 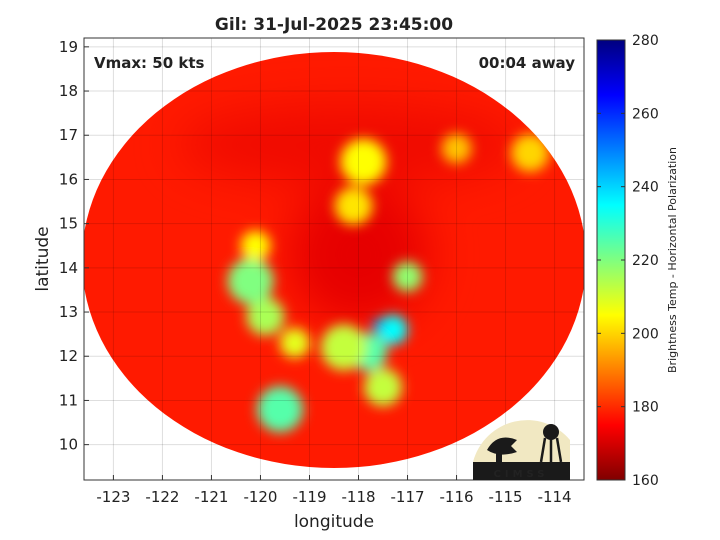 What do you see at coordinates (611, 260) in the screenshot?
I see `colorbar` at bounding box center [611, 260].